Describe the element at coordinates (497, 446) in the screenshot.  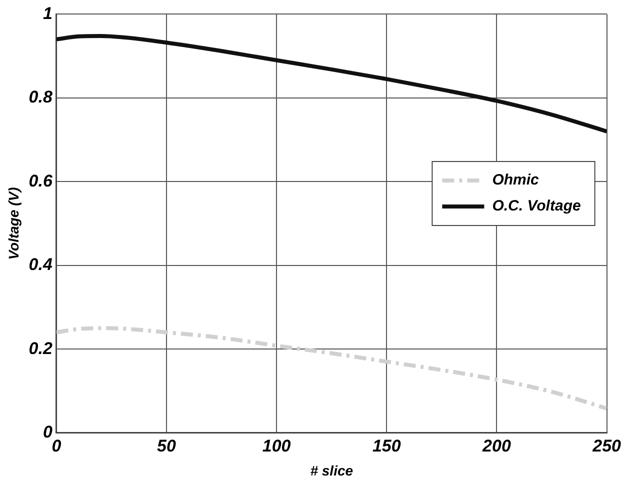
I see `x-tick-label: 200` at that location.